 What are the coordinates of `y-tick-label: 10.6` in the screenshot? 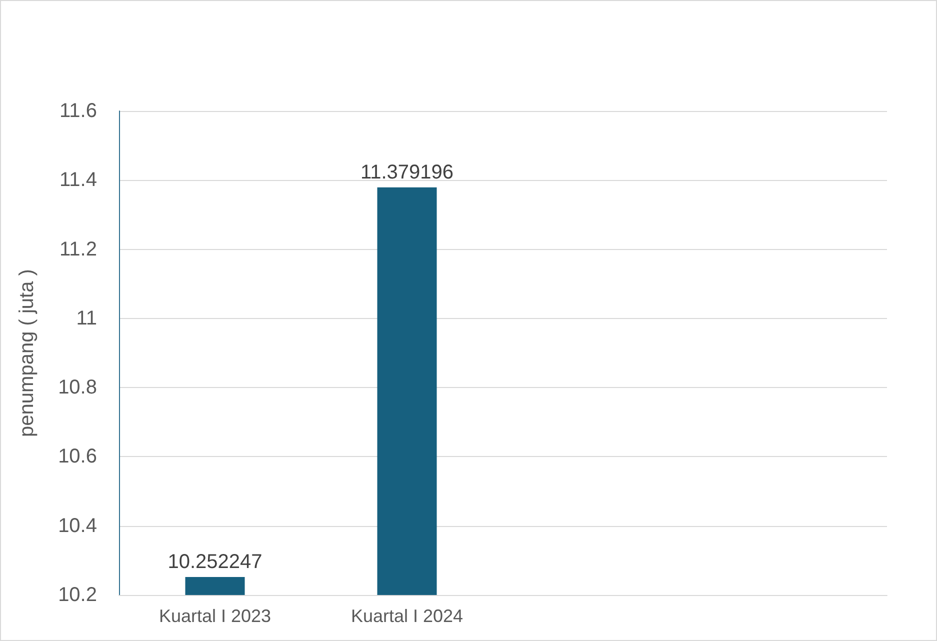 It's located at (77, 457).